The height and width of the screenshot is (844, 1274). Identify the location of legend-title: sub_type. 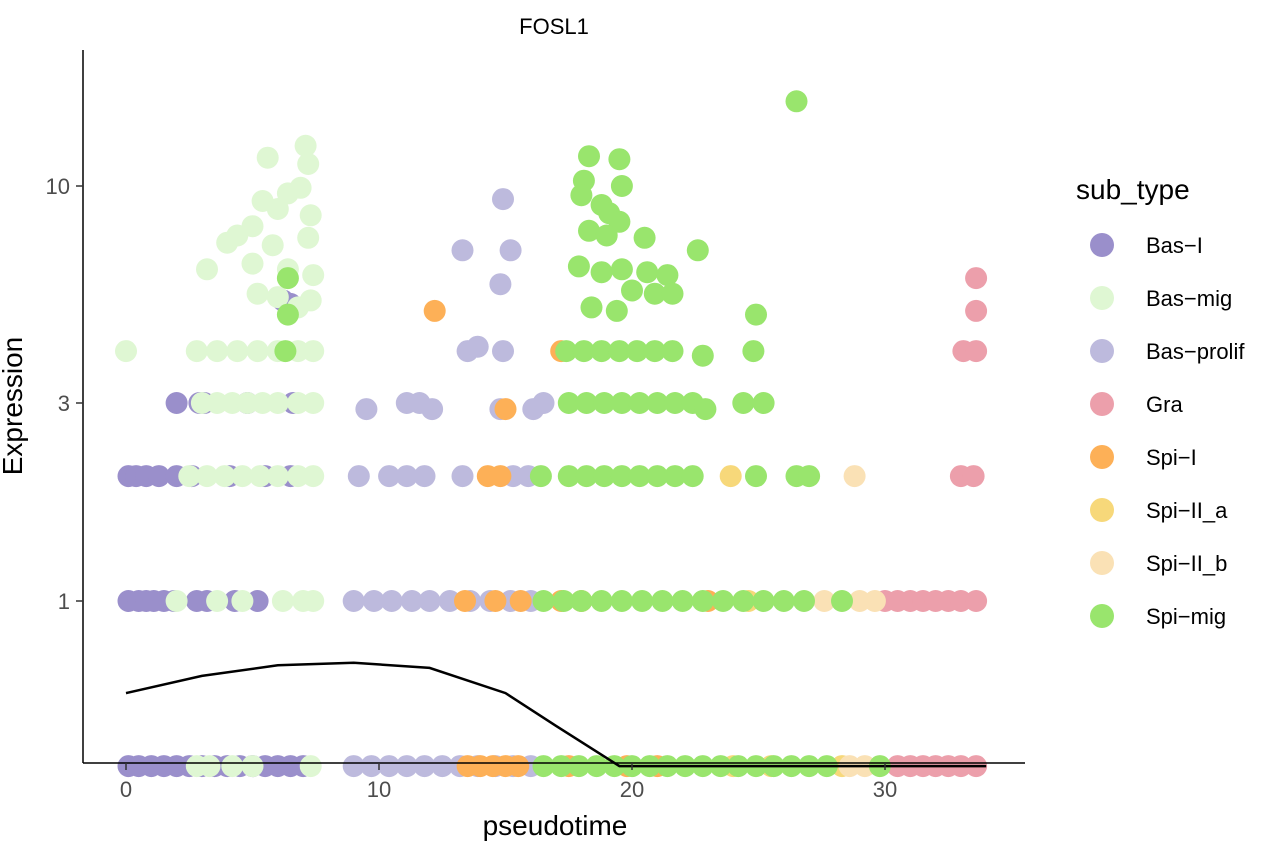
(1133, 189).